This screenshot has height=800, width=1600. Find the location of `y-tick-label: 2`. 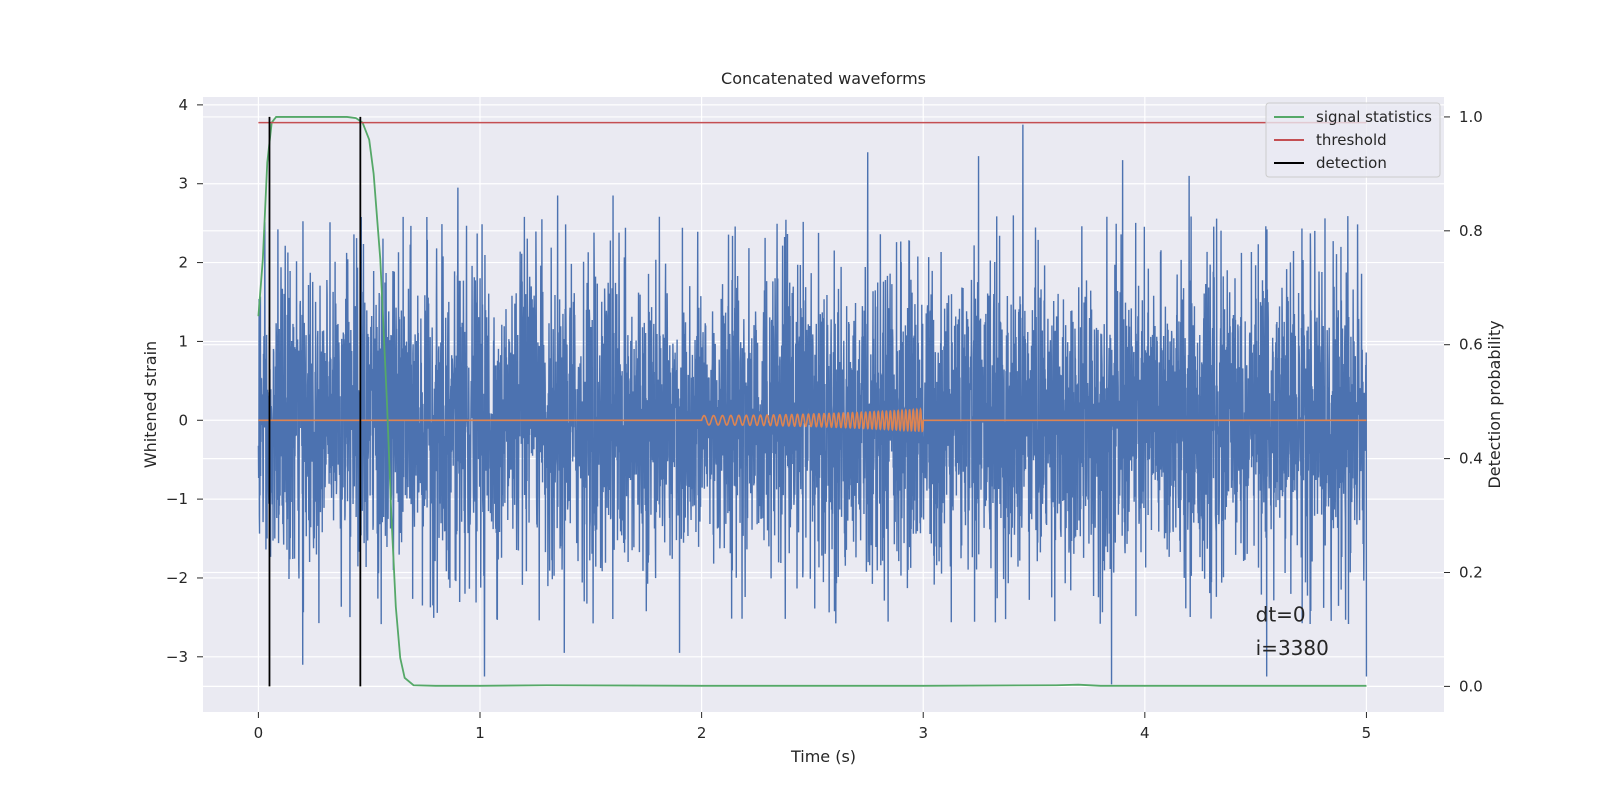

y-tick-label: 2 is located at coordinates (183, 263).